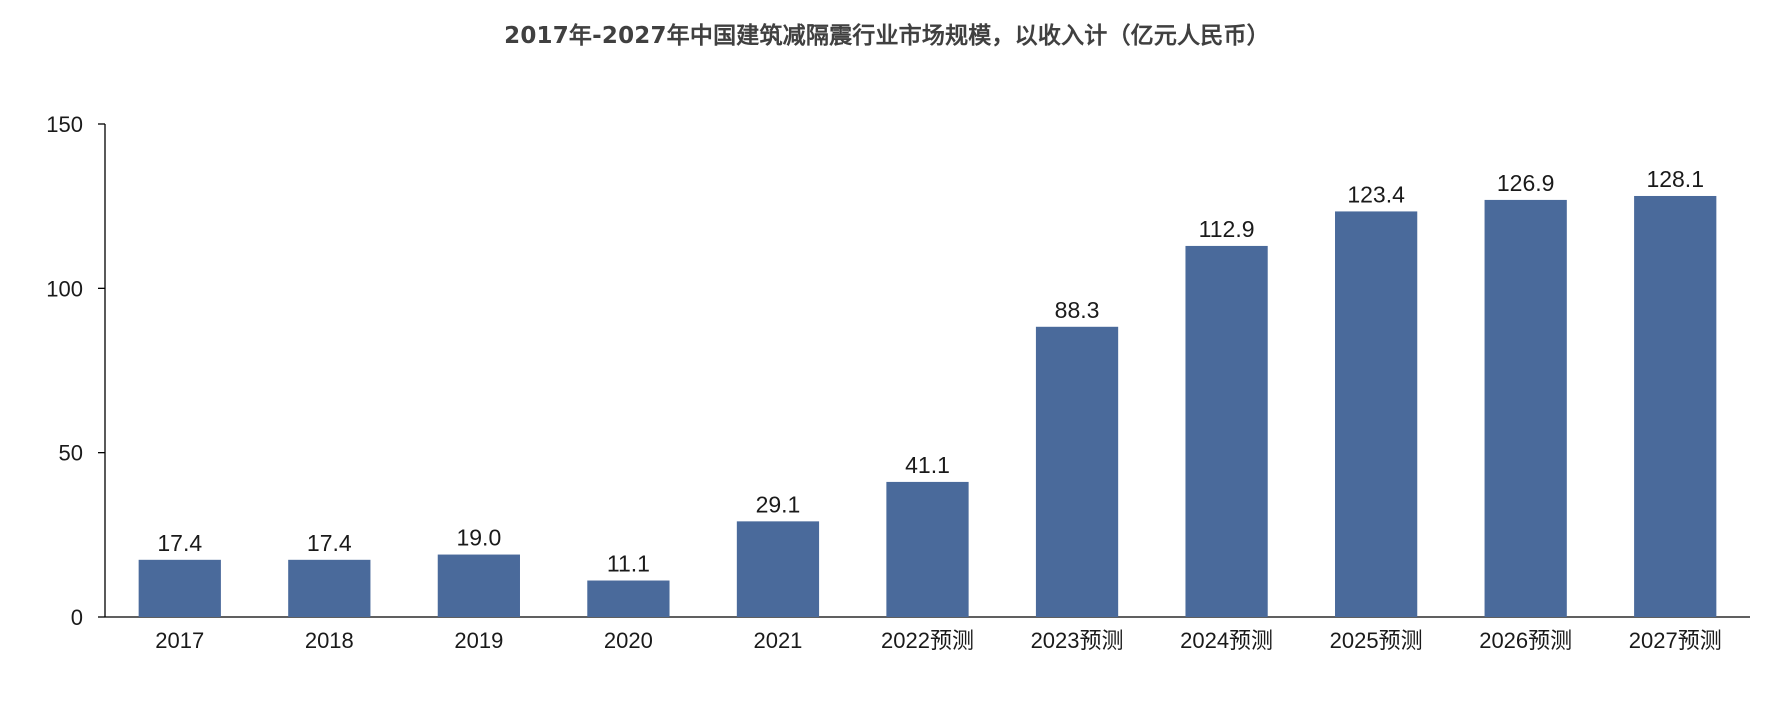 The width and height of the screenshot is (1774, 712). What do you see at coordinates (1227, 229) in the screenshot?
I see `data-label: 112.9` at bounding box center [1227, 229].